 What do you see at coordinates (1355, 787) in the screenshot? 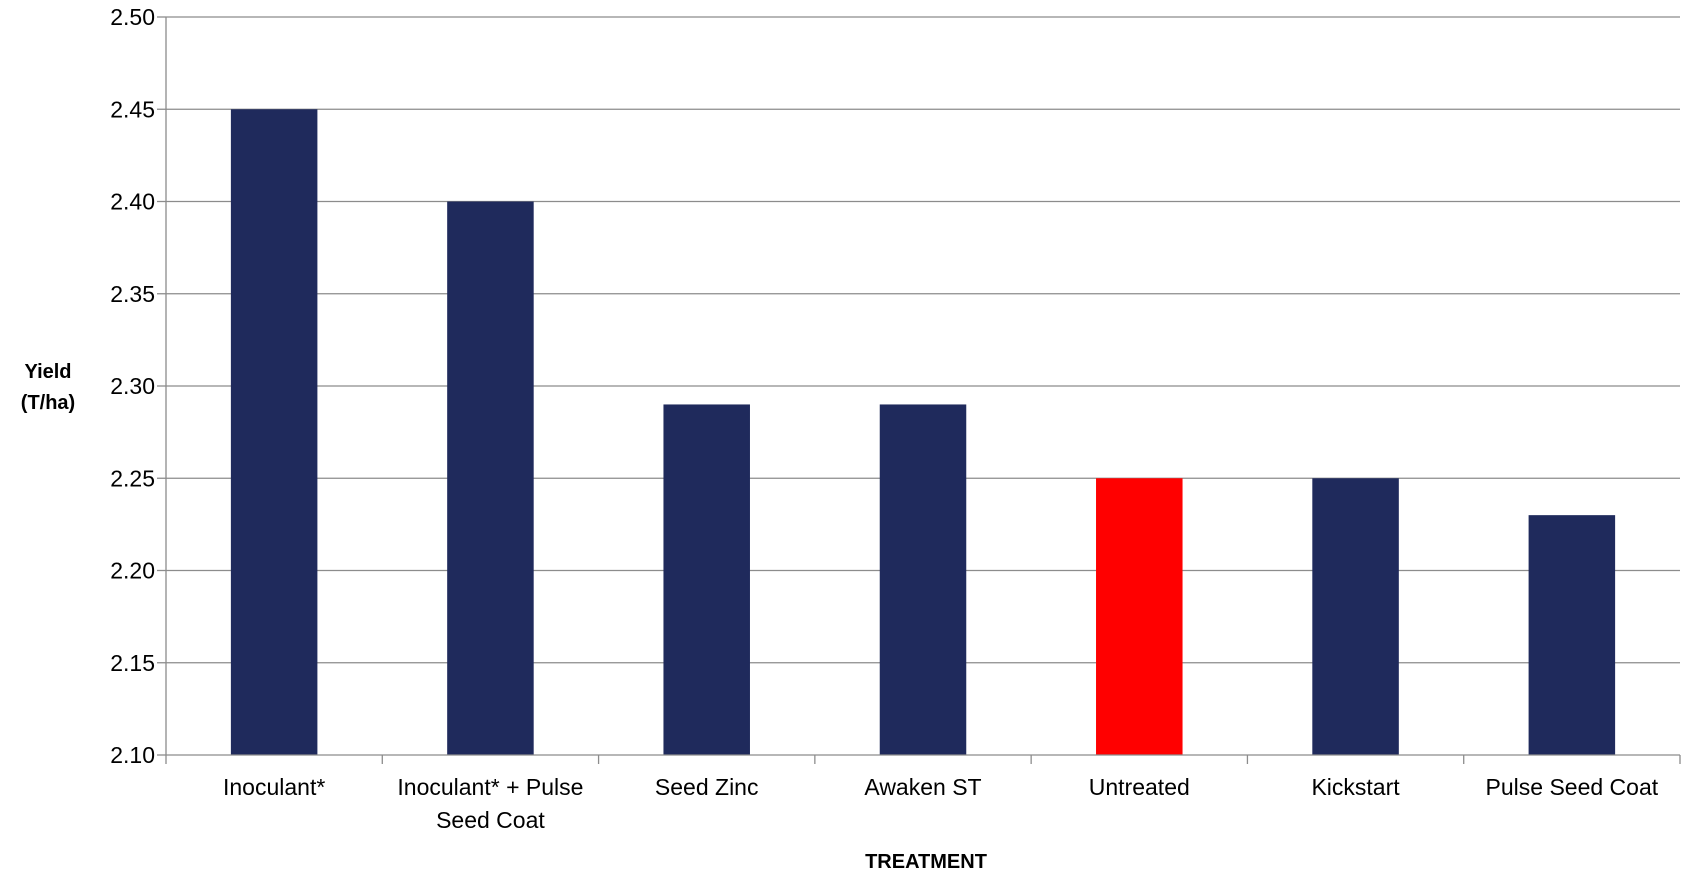
I see `x-tick-label: Kickstart` at bounding box center [1355, 787].